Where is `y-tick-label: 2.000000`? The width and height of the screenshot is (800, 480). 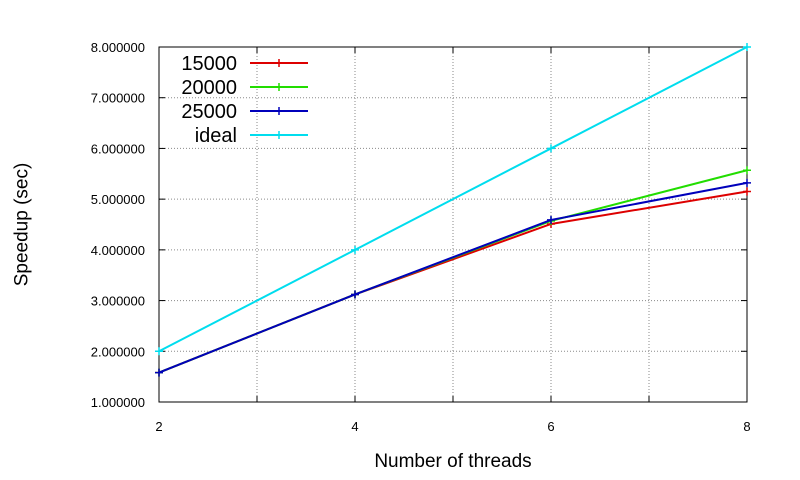 y-tick-label: 2.000000 is located at coordinates (118, 351).